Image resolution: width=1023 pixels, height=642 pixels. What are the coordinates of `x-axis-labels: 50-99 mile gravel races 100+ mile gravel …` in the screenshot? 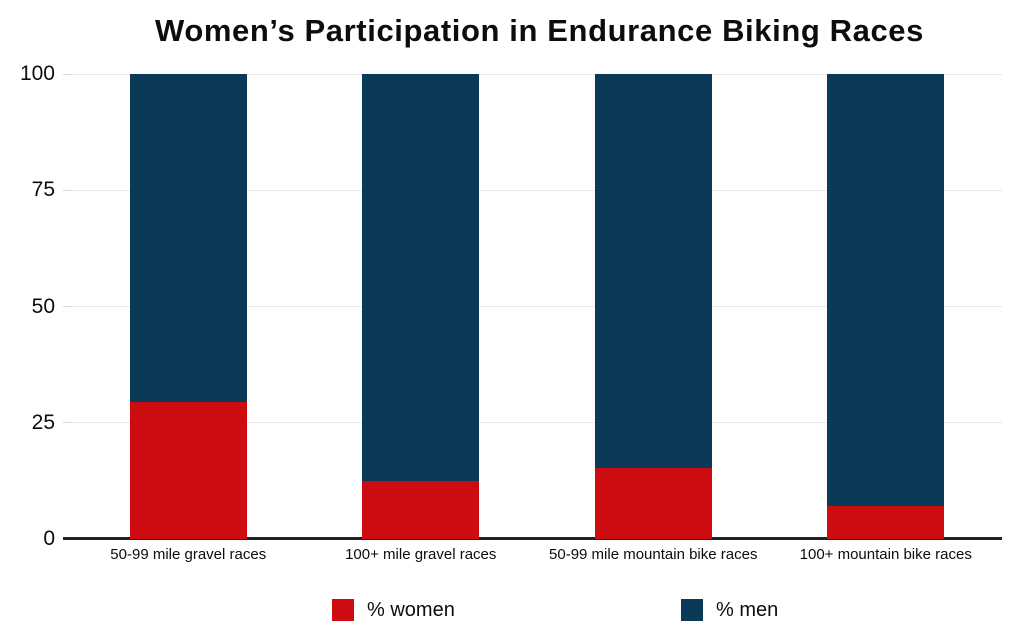 It's located at (537, 554).